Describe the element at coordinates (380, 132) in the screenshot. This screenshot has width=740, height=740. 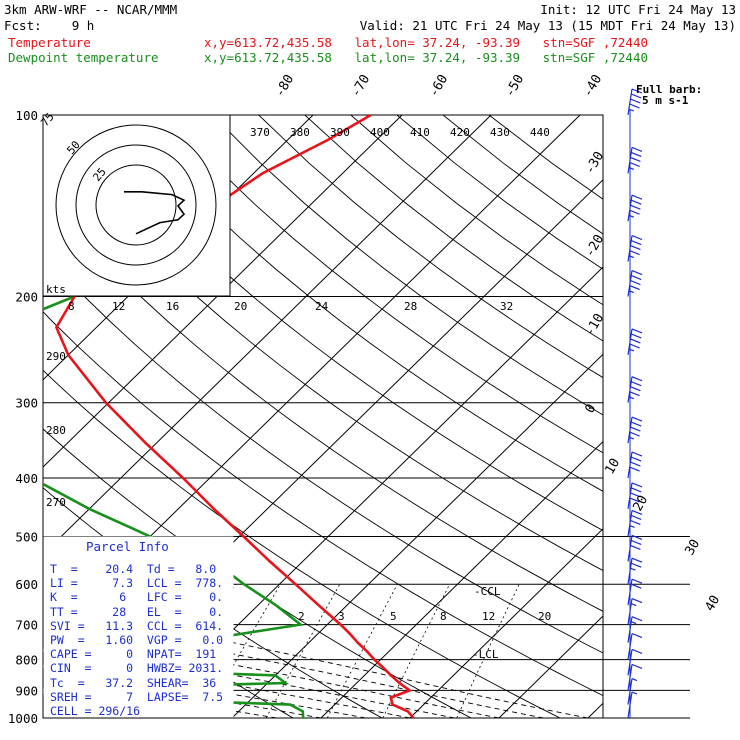
I see `theta-label: 400` at that location.